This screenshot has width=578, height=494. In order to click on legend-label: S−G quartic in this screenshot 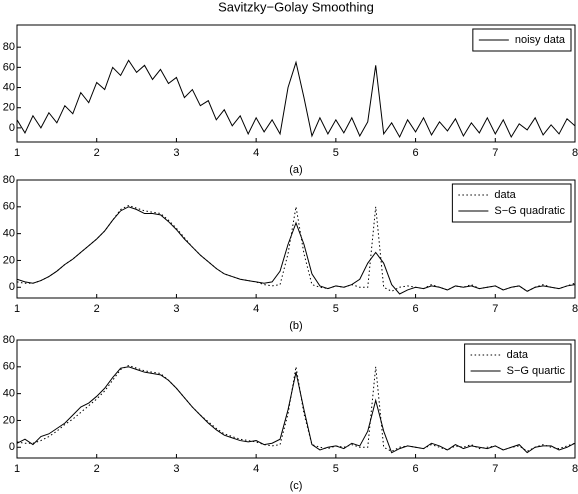, I will do `click(536, 371)`.